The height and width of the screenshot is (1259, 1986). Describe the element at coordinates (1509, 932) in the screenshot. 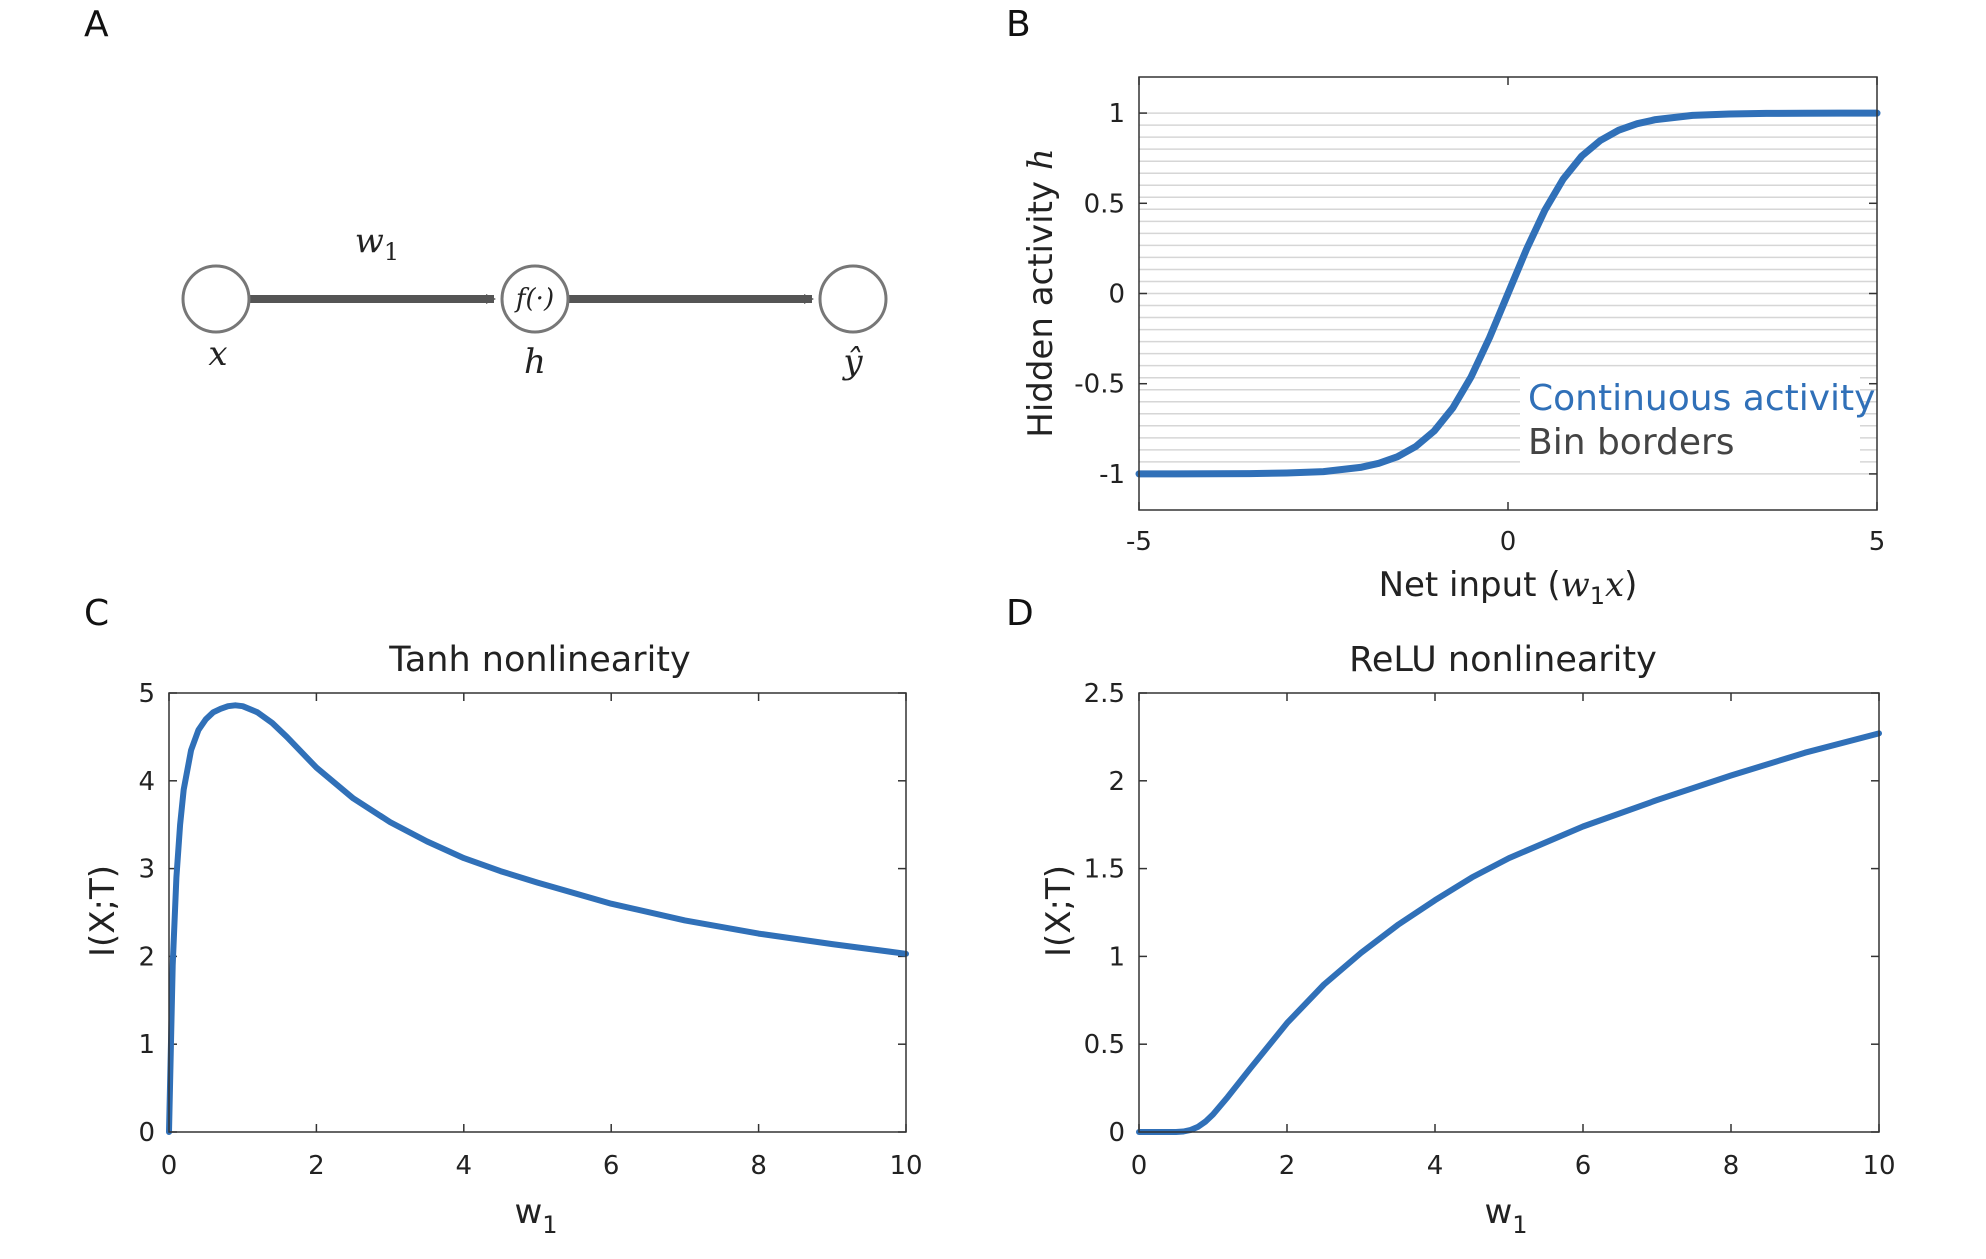

I see `chart-d-series-line` at that location.